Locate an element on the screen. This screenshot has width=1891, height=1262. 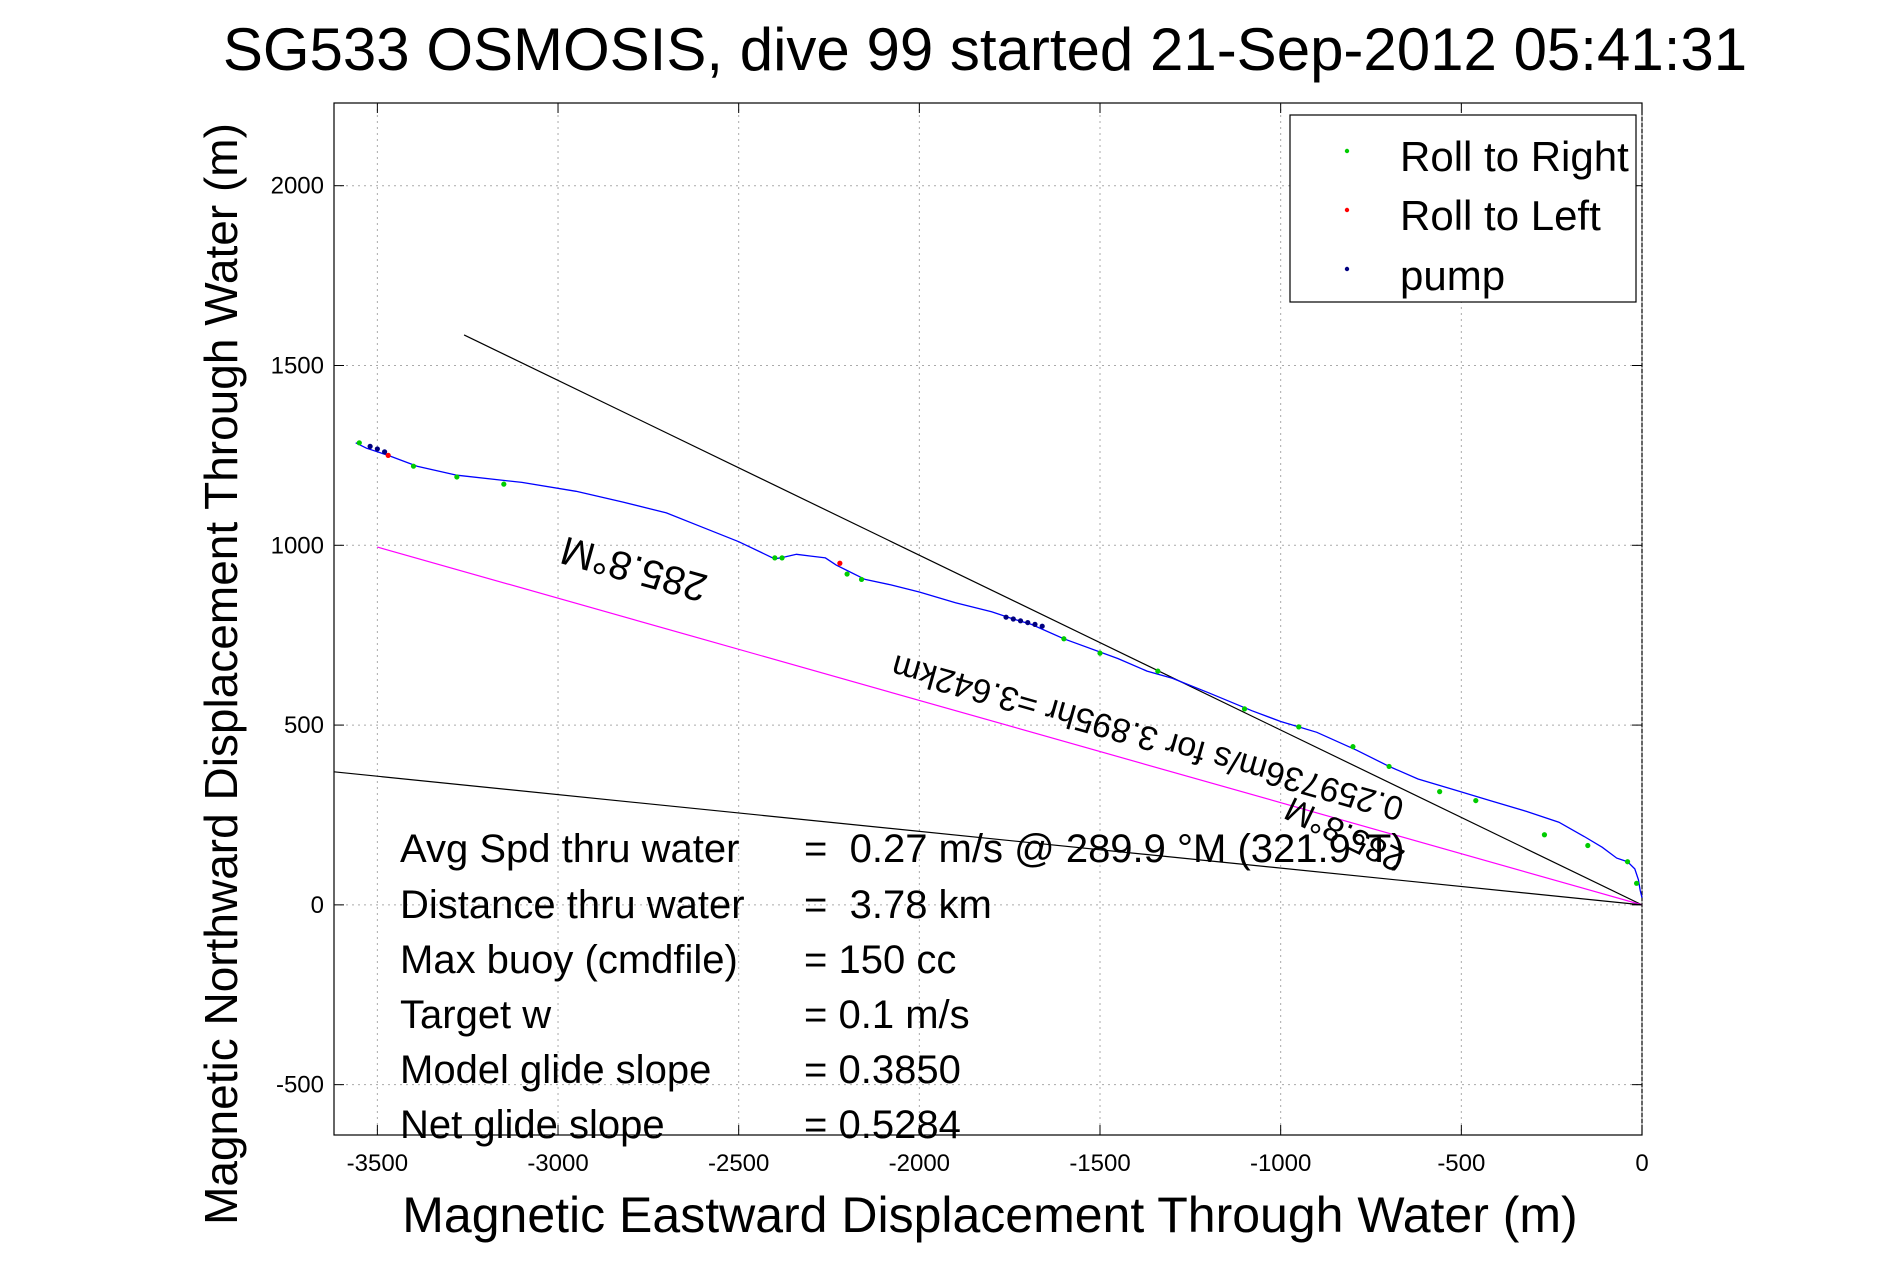
legend-marker-roll-left is located at coordinates (1347, 210).